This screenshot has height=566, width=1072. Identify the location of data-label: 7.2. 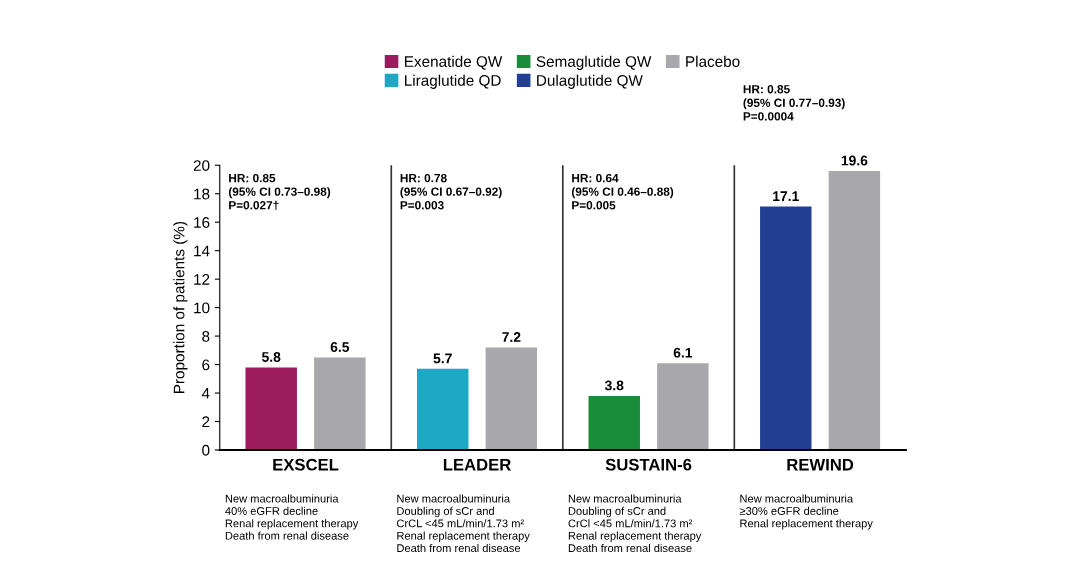
(511, 337).